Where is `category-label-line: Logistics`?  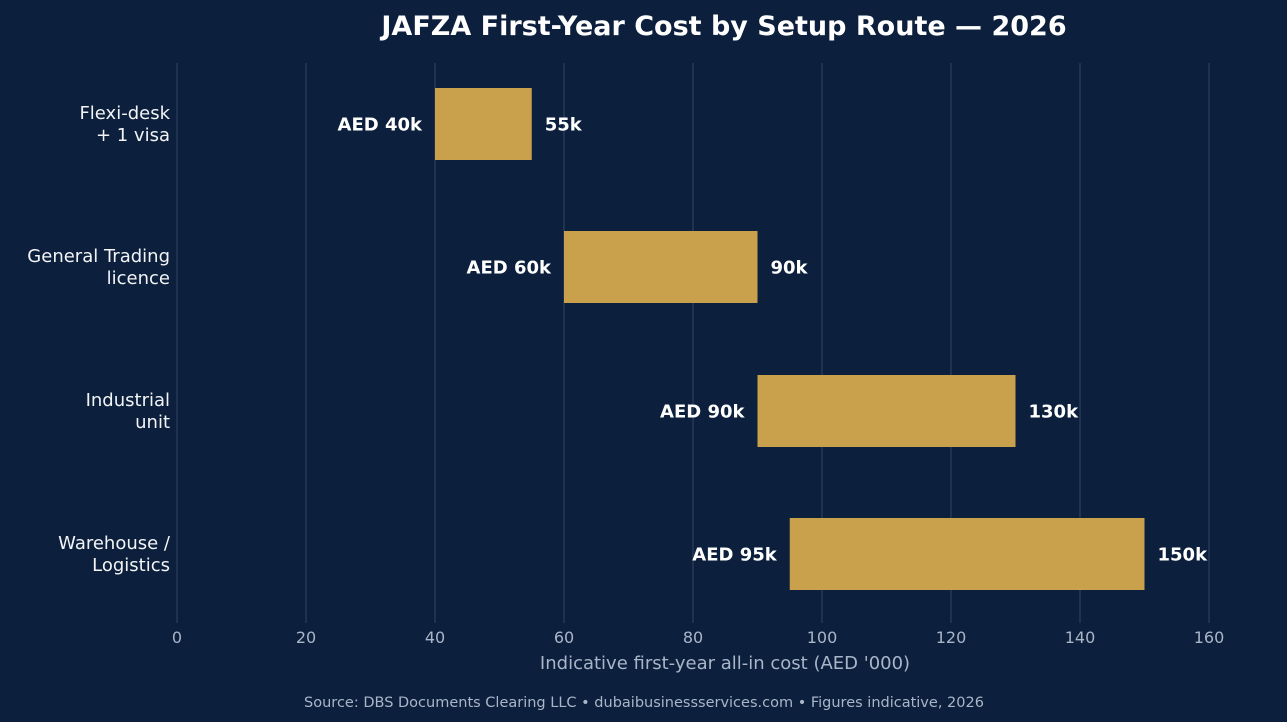 category-label-line: Logistics is located at coordinates (131, 565).